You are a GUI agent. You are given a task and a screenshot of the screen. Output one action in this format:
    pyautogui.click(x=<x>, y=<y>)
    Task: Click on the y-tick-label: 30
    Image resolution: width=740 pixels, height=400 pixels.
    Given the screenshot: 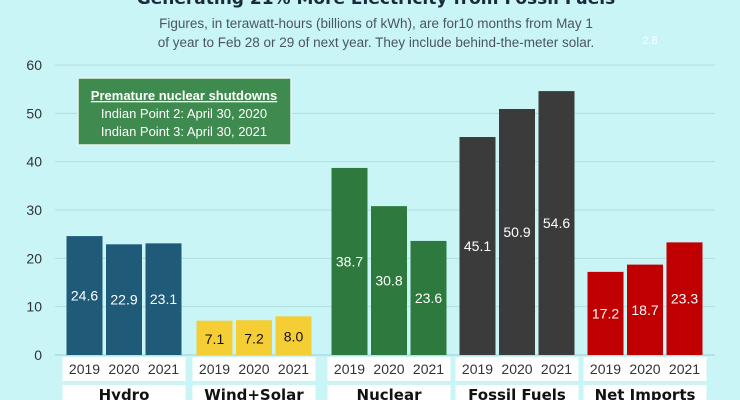 What is the action you would take?
    pyautogui.click(x=34, y=210)
    